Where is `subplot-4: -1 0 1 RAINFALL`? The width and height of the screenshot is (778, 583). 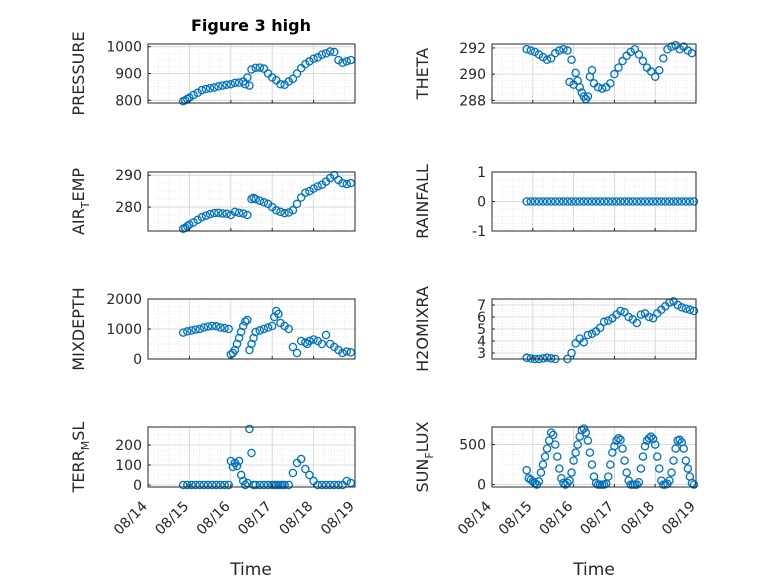
subplot-4: -1 0 1 RAINFALL is located at coordinates (556, 202).